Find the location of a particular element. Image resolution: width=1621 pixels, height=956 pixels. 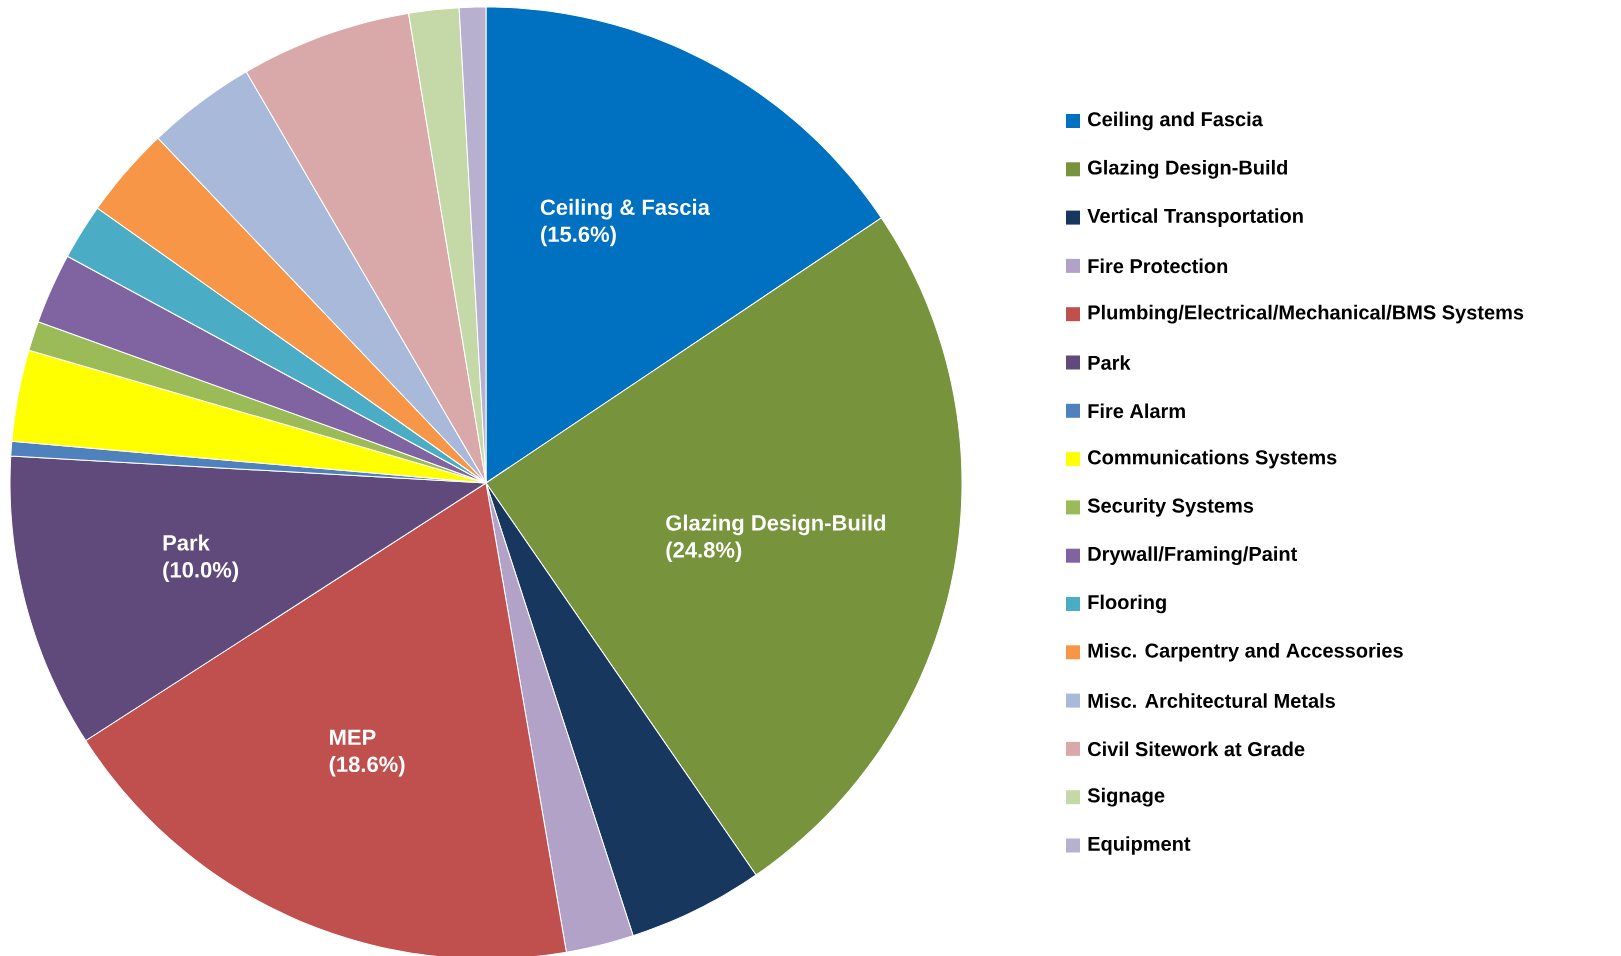

legend-label: Park is located at coordinates (1109, 362).